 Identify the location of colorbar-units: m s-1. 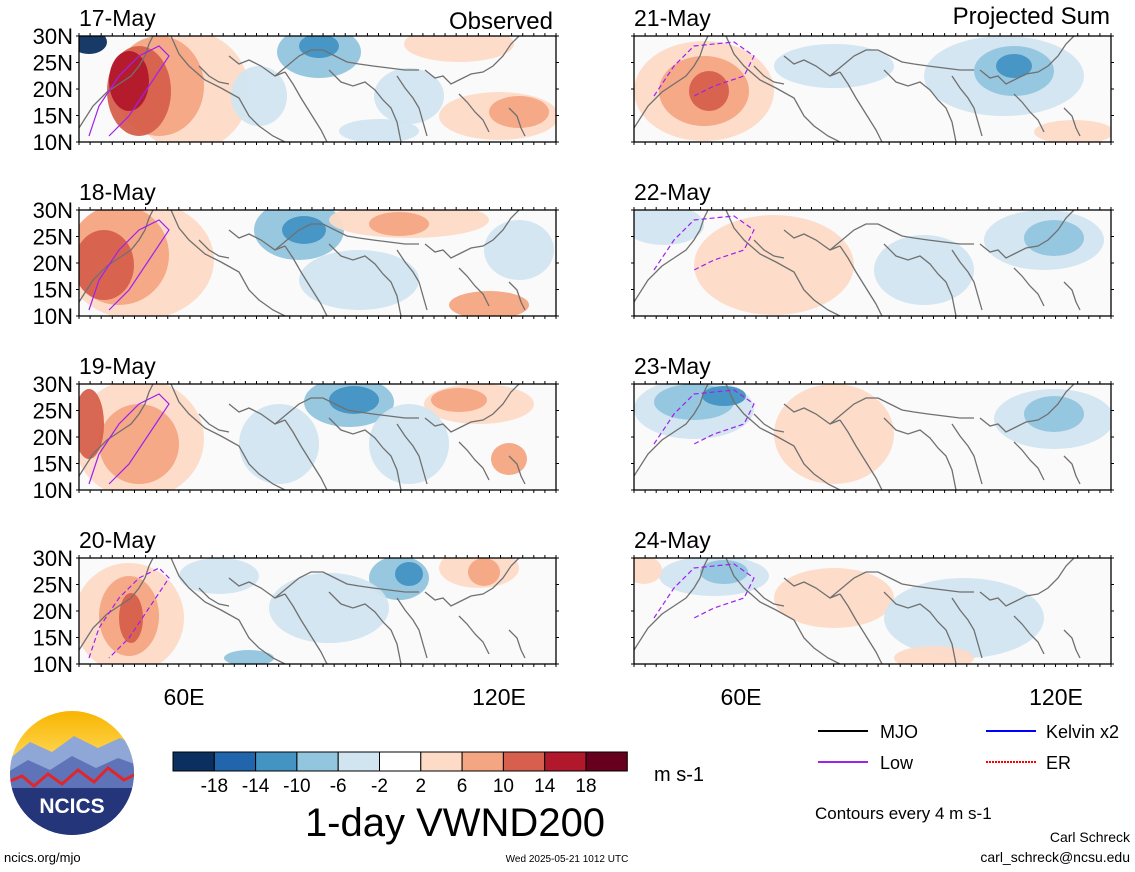
(679, 775).